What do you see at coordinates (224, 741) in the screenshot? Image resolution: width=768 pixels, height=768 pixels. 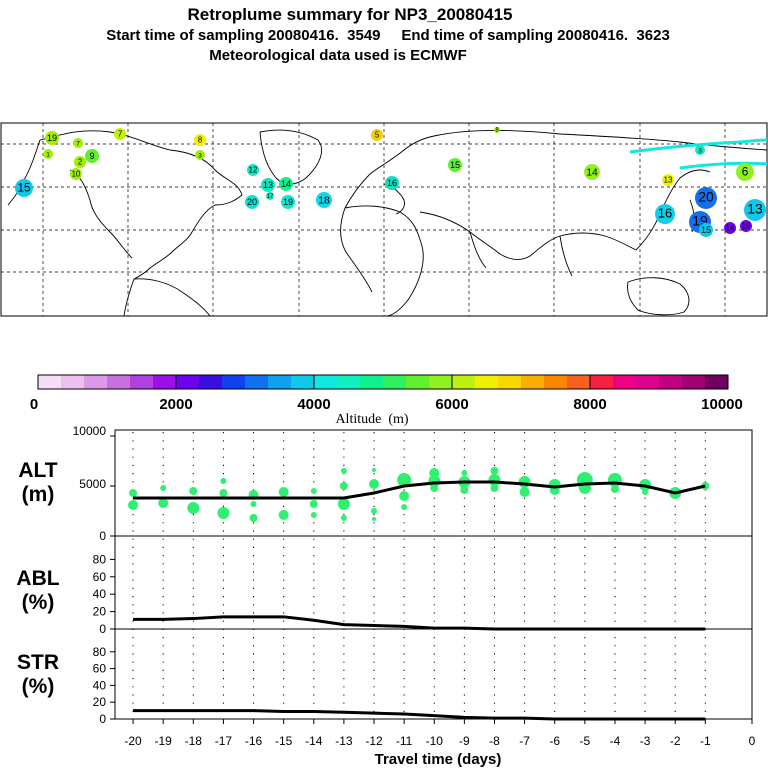 I see `x-tick-label: -17` at bounding box center [224, 741].